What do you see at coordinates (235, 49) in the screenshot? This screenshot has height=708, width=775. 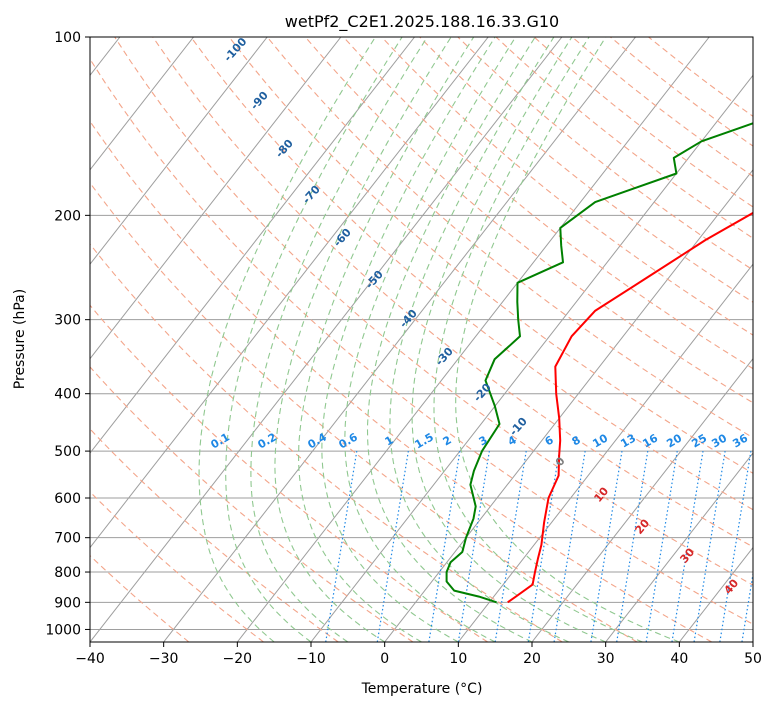 I see `dry-adiabat-label: -100` at bounding box center [235, 49].